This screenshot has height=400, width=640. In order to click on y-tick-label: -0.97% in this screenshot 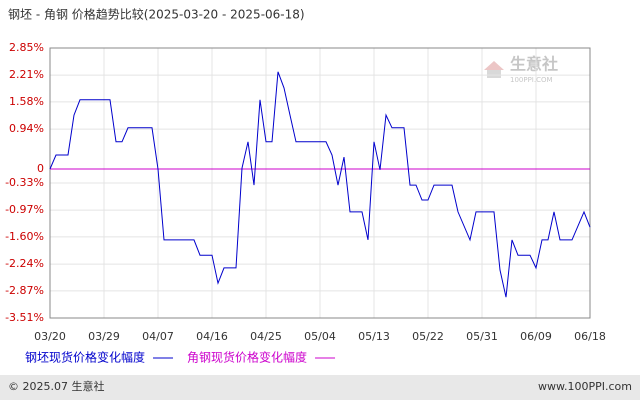, I will do `click(24, 209)`.